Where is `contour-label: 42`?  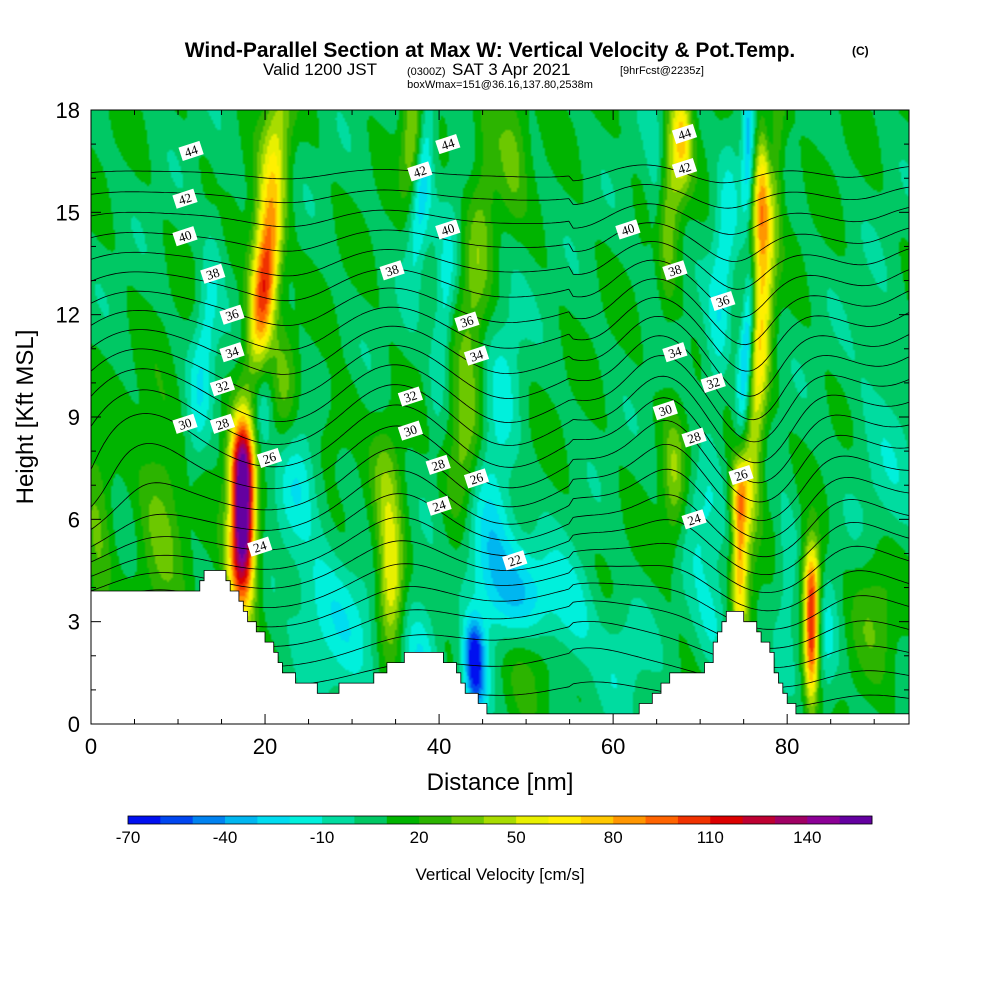
contour-label: 42 is located at coordinates (684, 168).